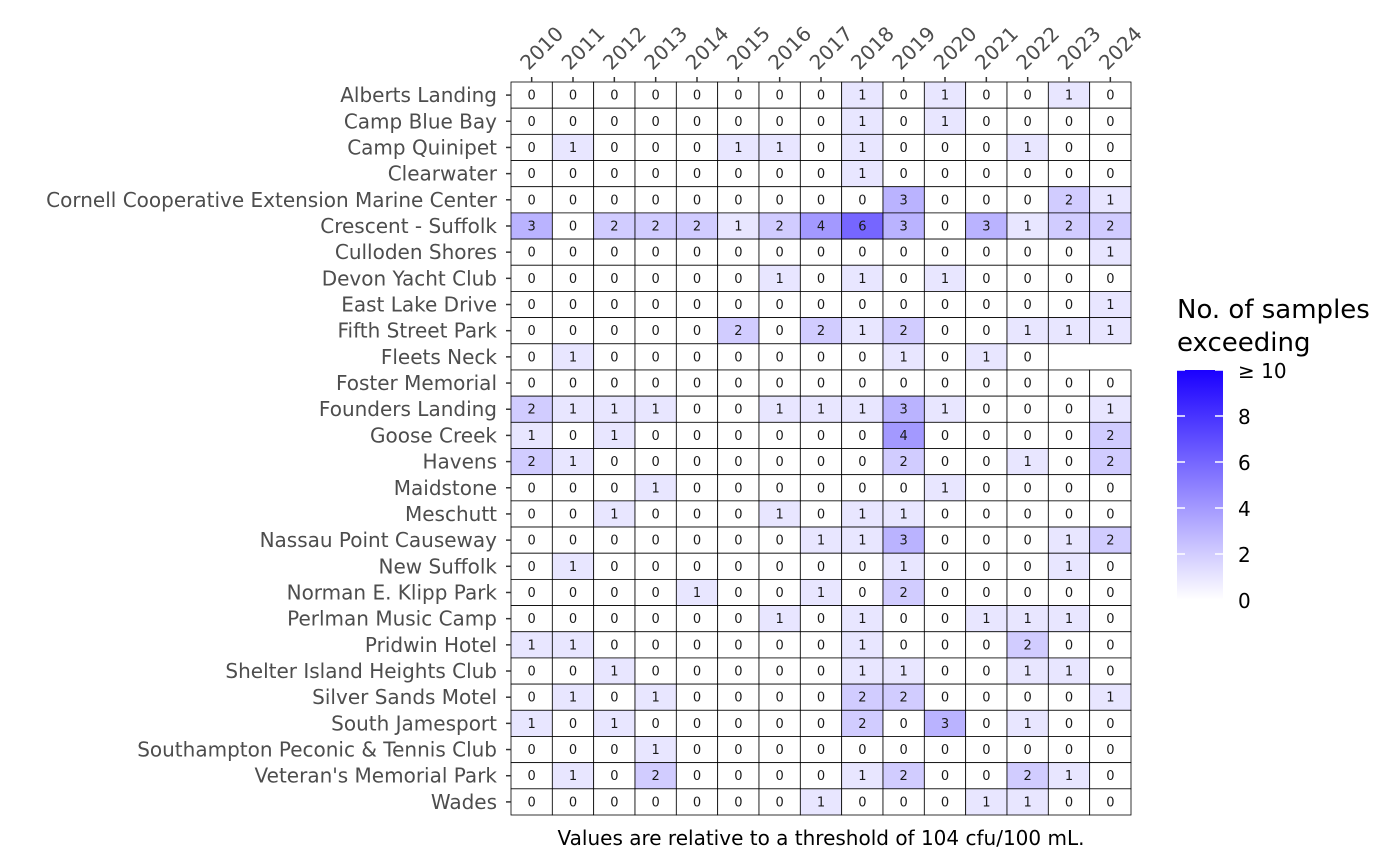  Describe the element at coordinates (408, 409) in the screenshot. I see `y-axis-label: Founders Landing` at that location.